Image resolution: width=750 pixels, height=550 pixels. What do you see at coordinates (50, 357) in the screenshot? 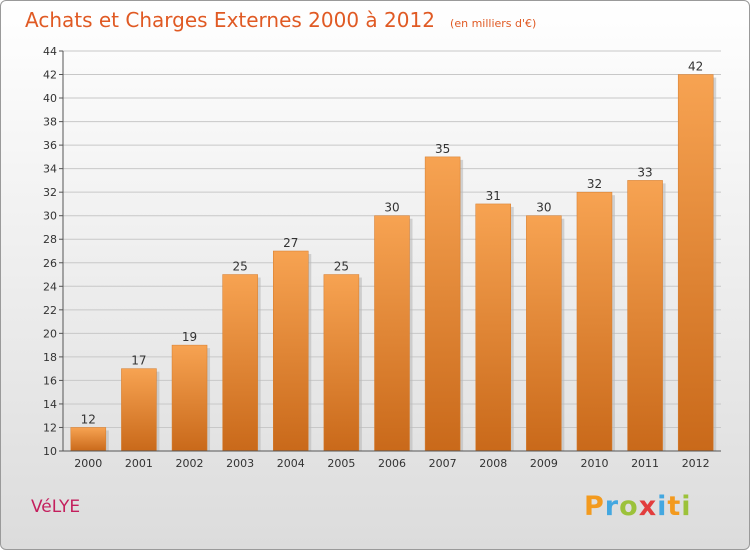
I see `y-tick-label: 18` at bounding box center [50, 357].